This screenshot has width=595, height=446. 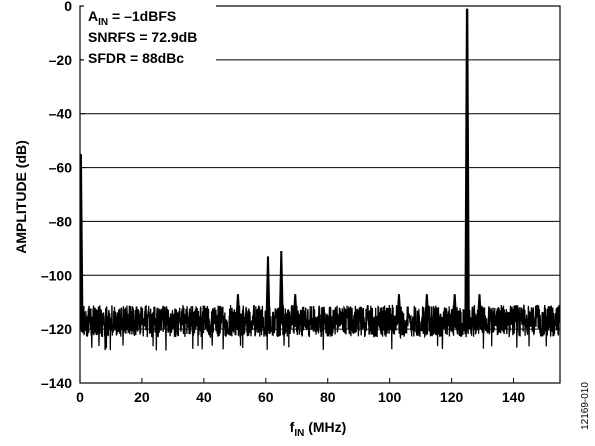 I want to click on x-tick-label: 140, so click(x=514, y=397).